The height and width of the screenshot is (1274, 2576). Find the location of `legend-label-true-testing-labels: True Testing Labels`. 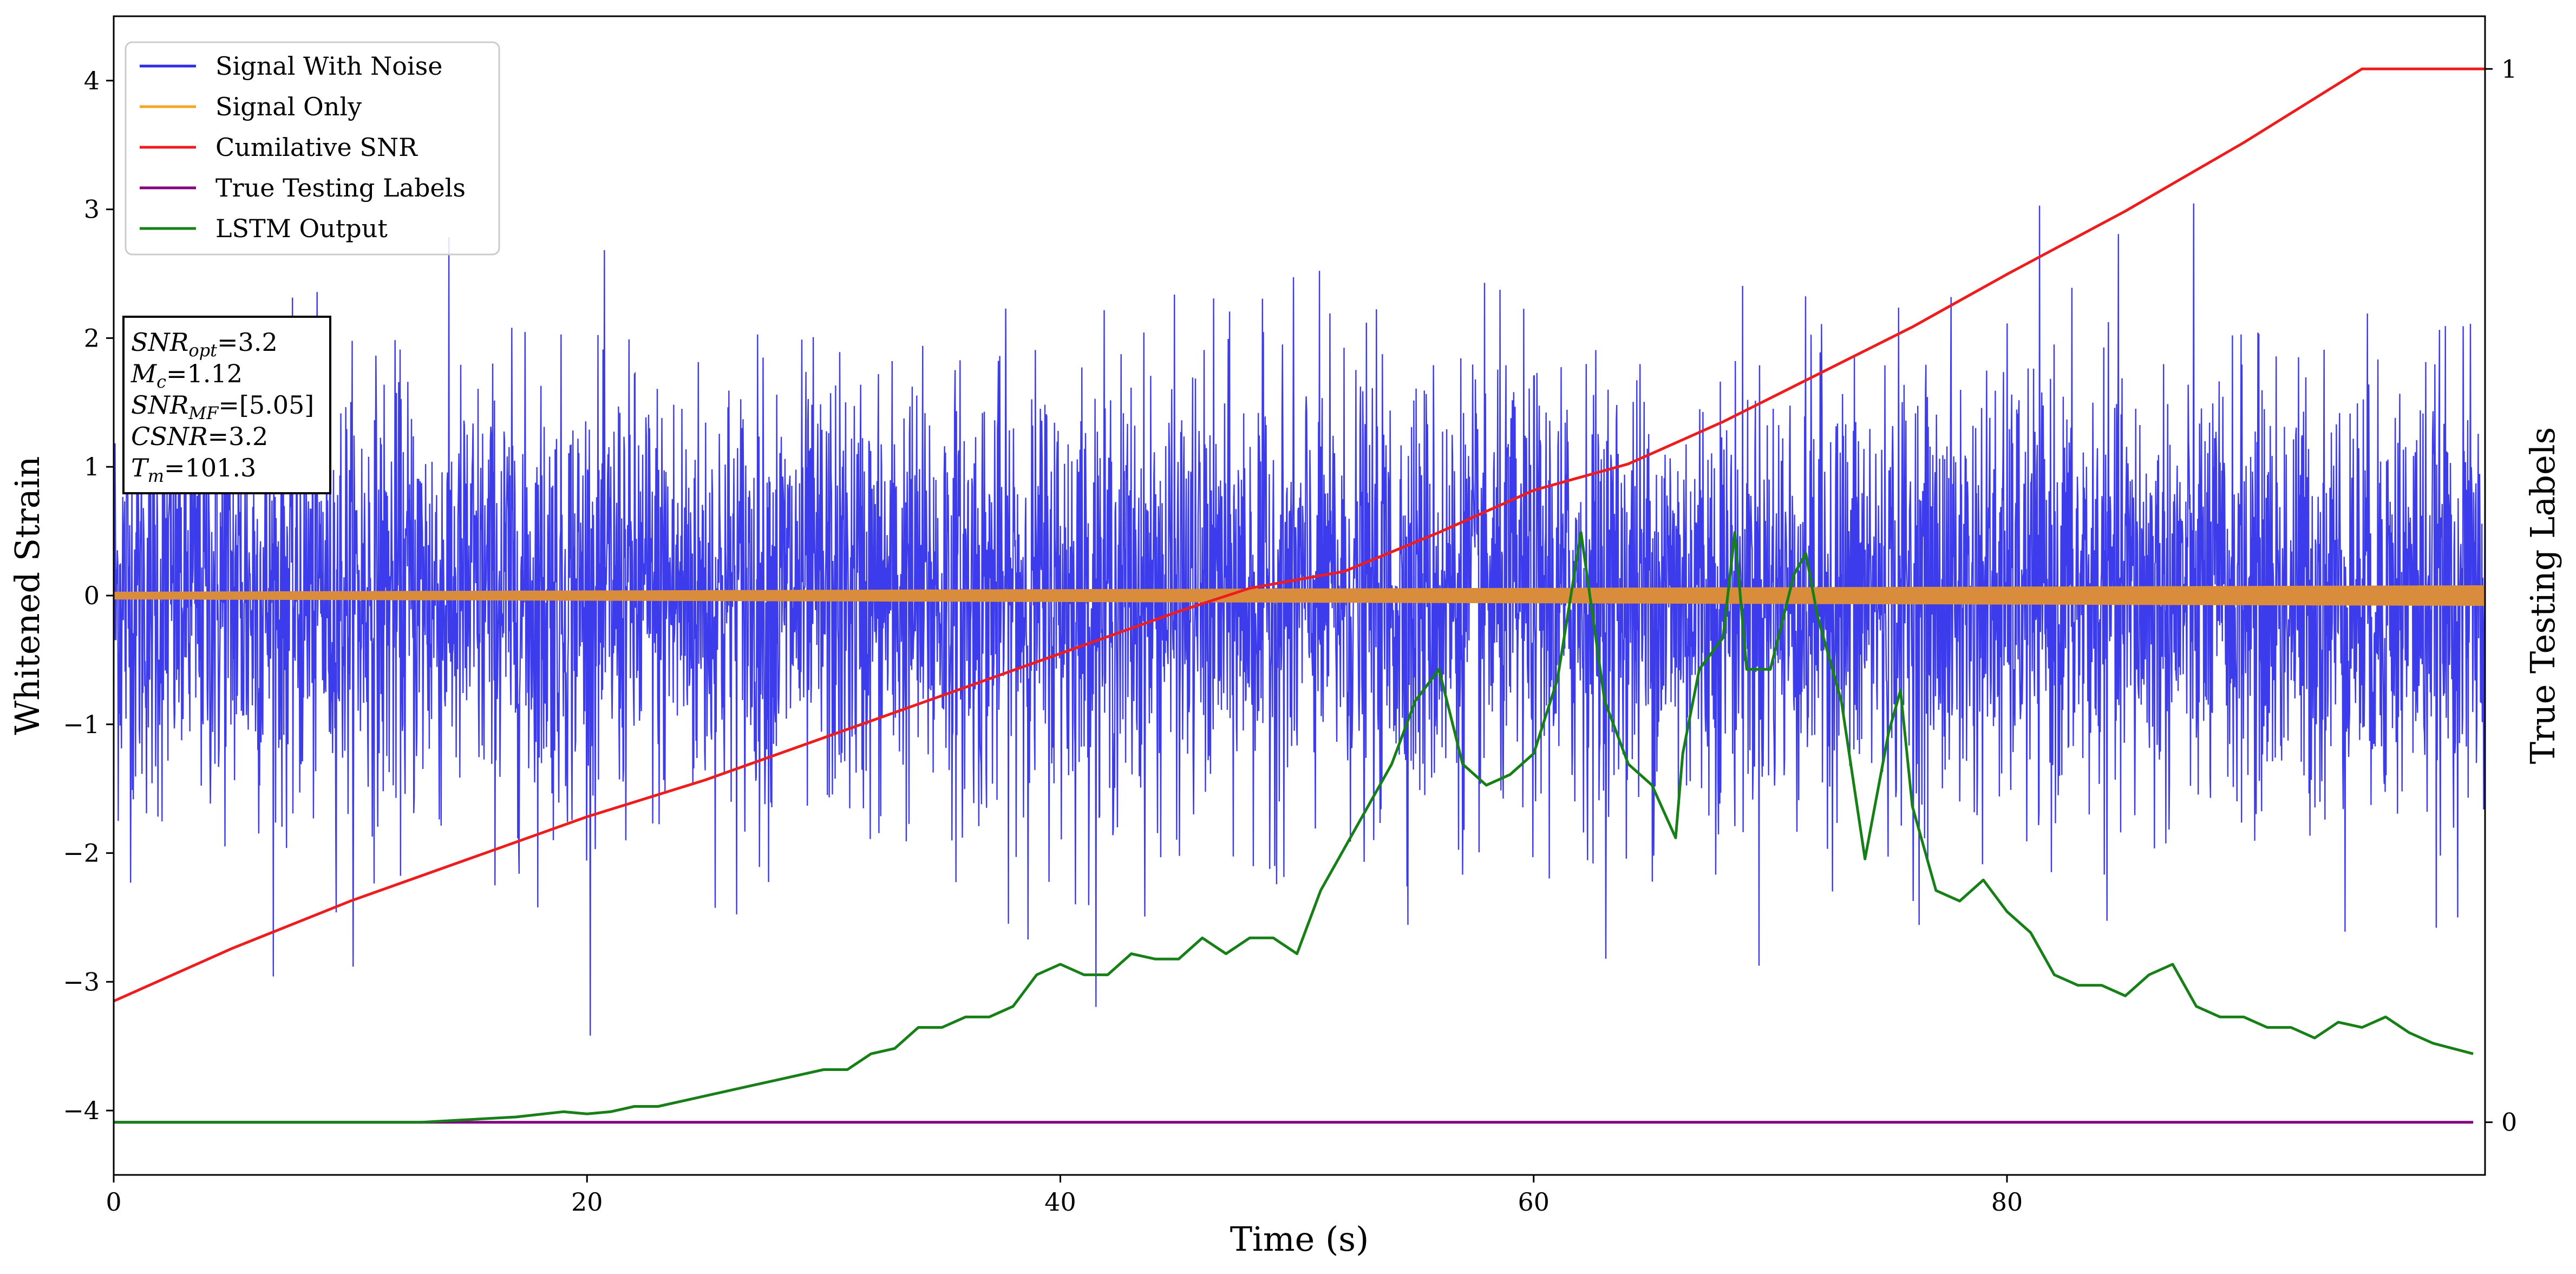

legend-label-true-testing-labels: True Testing Labels is located at coordinates (341, 187).